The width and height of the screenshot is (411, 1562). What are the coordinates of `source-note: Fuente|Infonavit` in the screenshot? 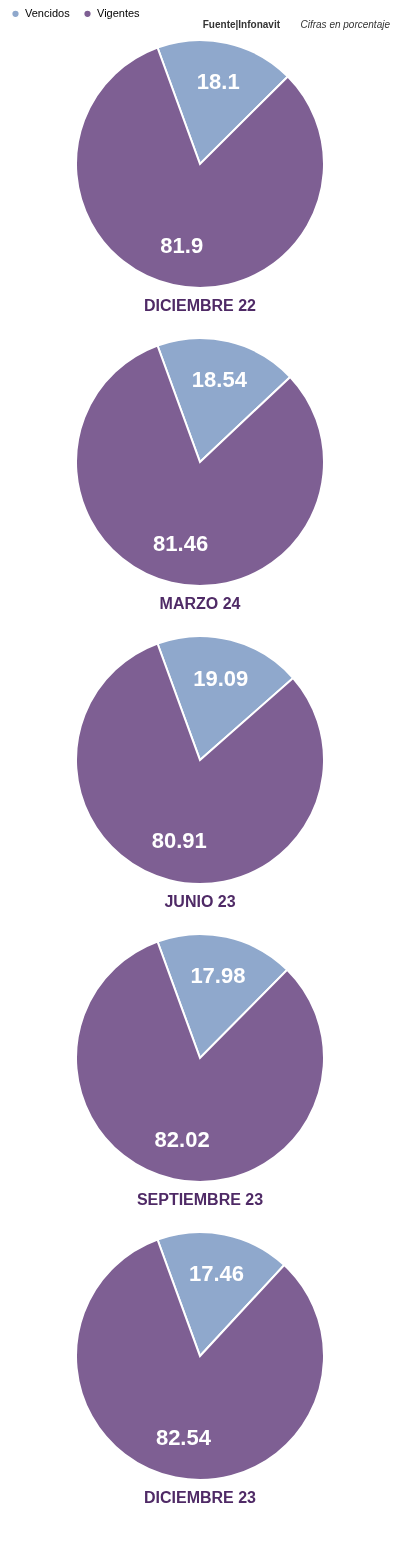 It's located at (241, 24).